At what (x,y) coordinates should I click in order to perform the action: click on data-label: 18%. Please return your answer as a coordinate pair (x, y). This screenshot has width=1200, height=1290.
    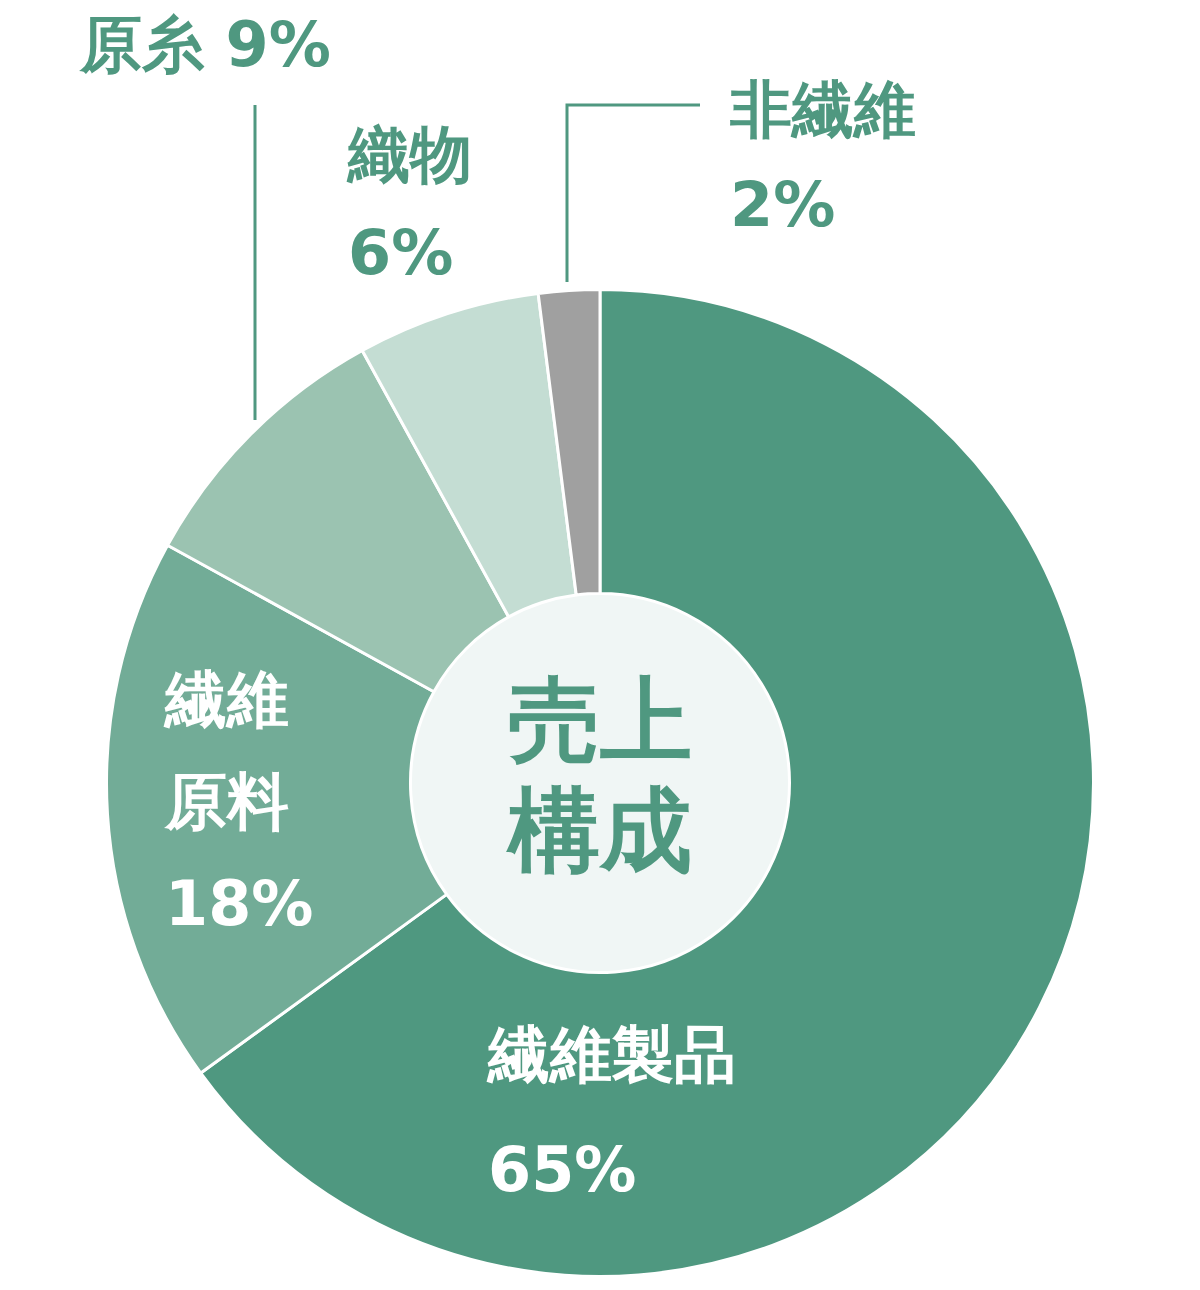
    Looking at the image, I should click on (239, 904).